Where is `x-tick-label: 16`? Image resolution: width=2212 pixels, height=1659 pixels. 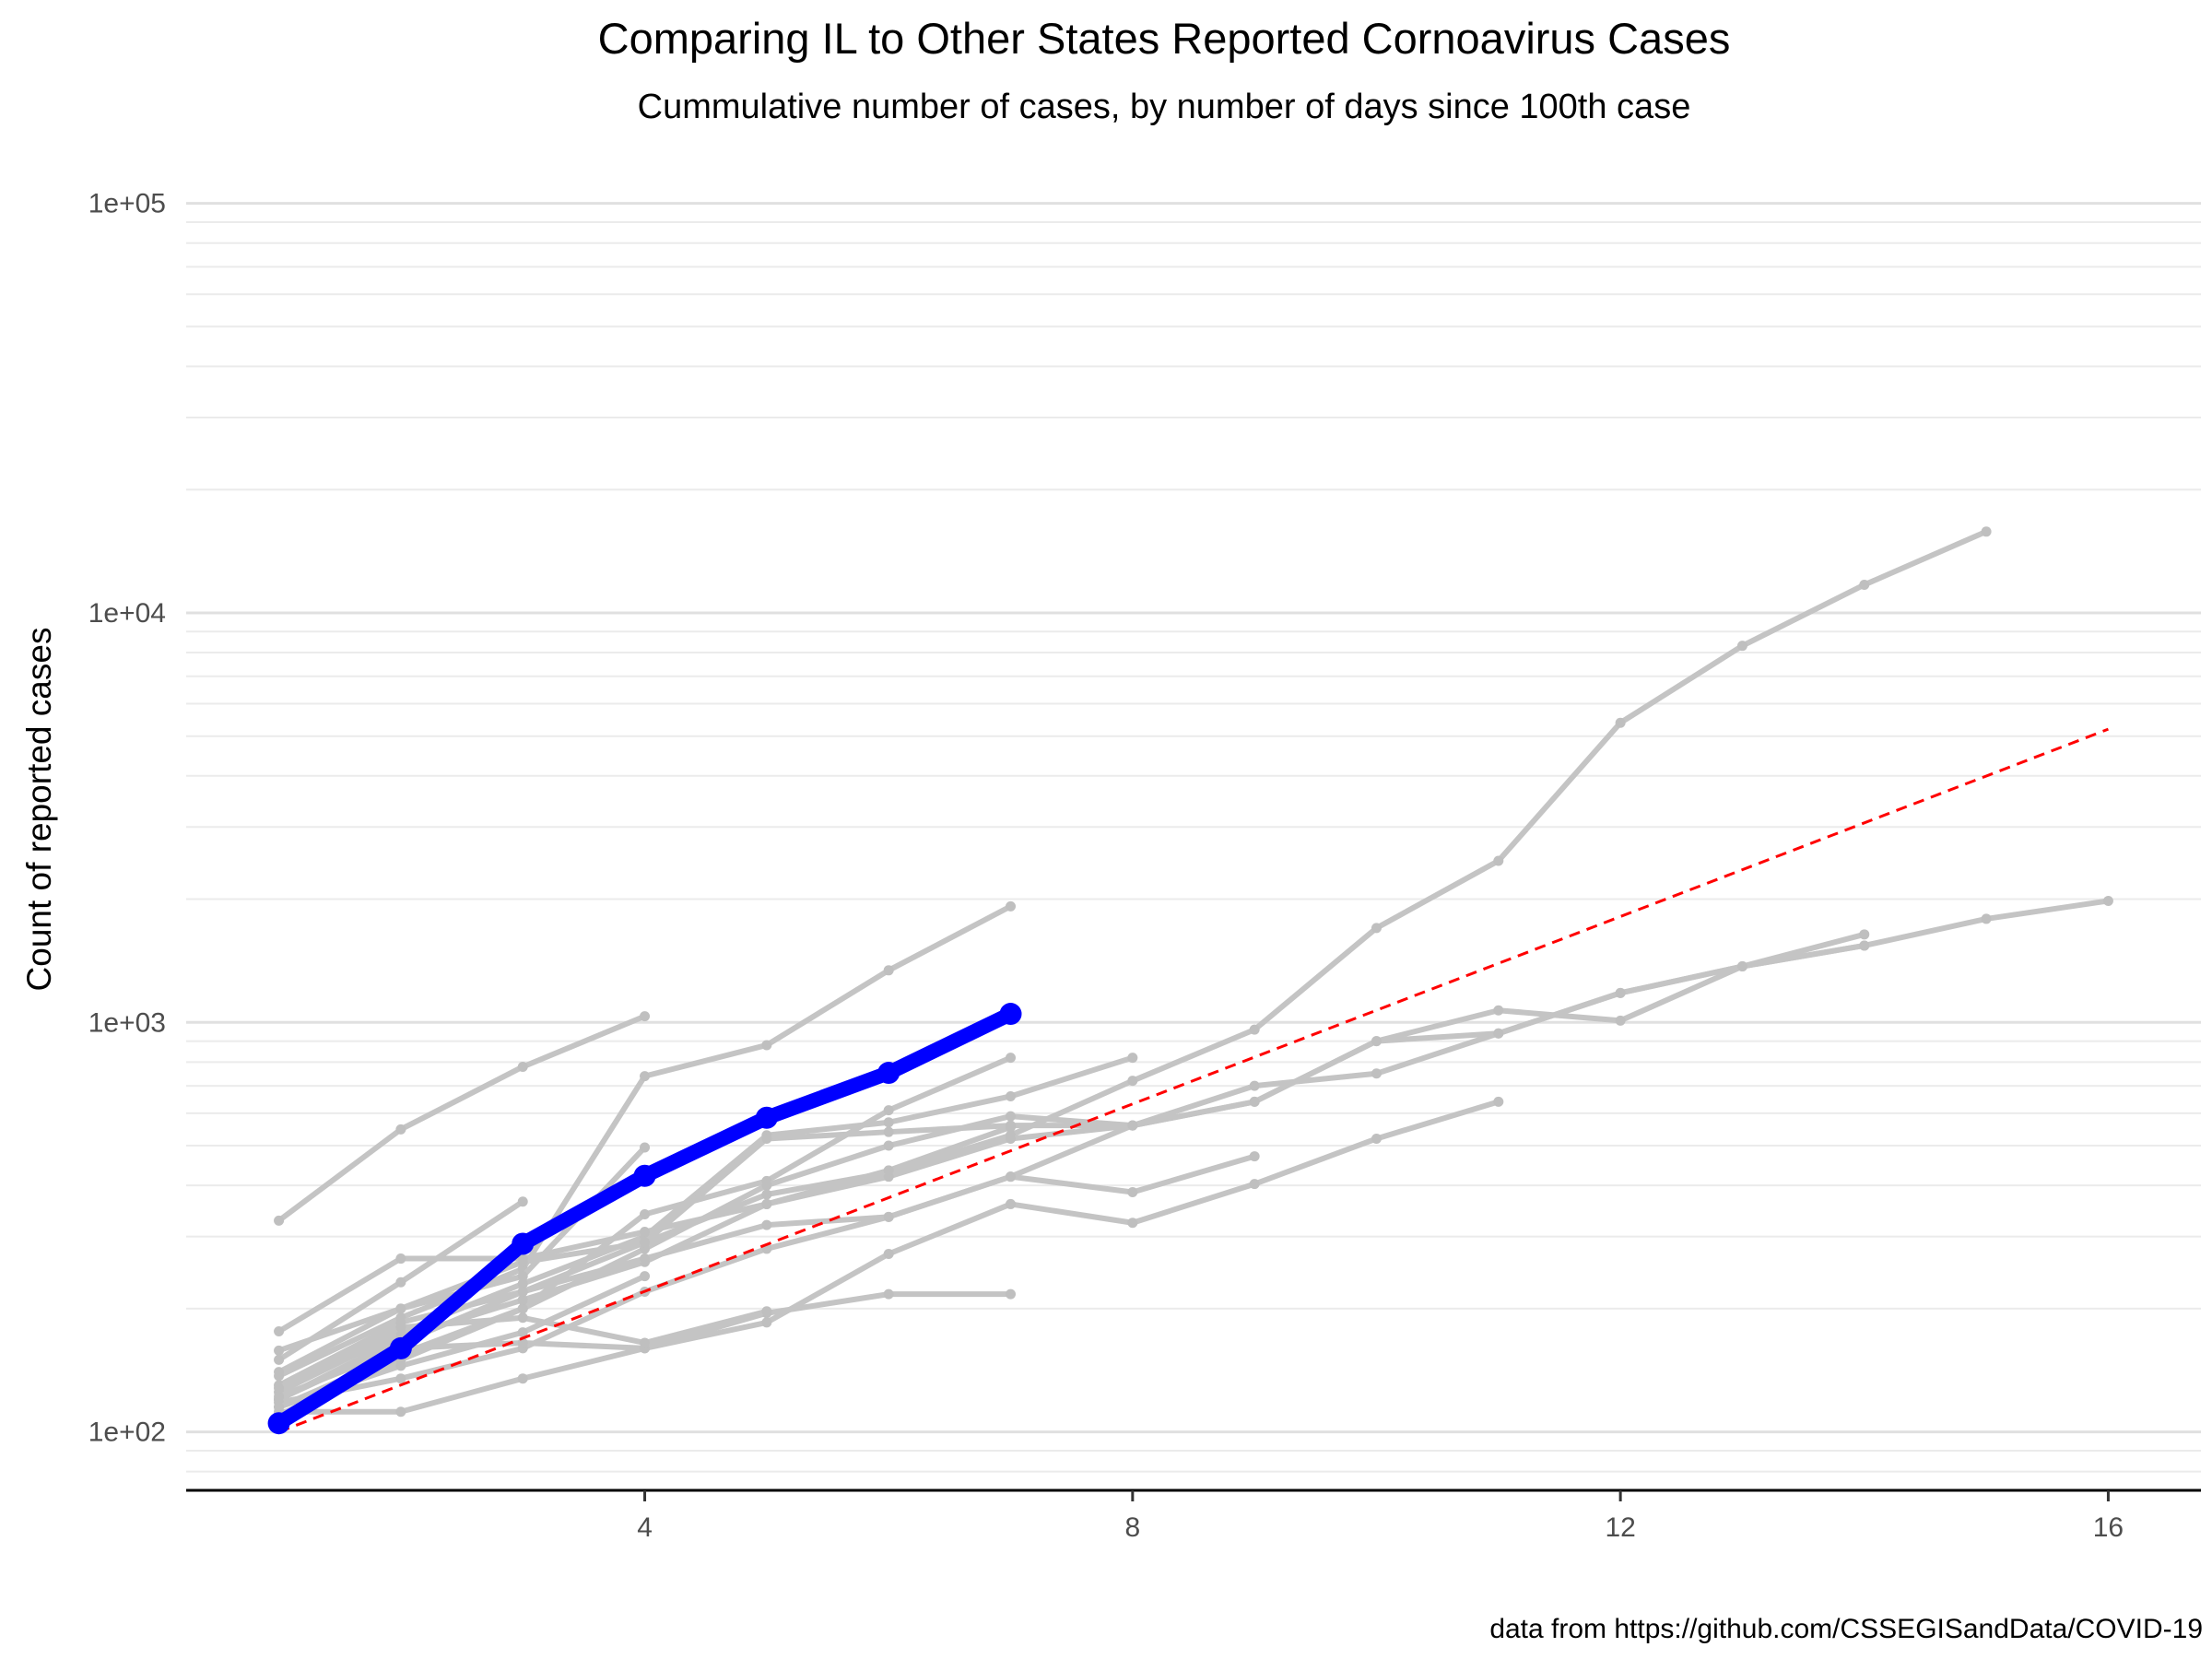
x-tick-label: 16 is located at coordinates (2108, 1527).